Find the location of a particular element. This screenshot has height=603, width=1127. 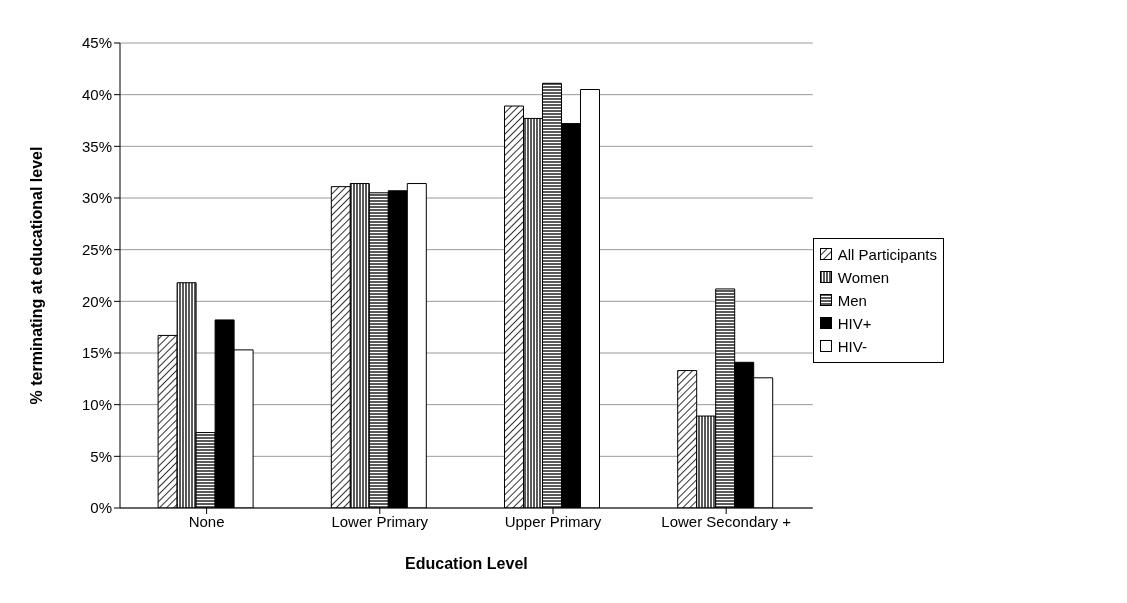

legend-label: All Participants is located at coordinates (887, 254).